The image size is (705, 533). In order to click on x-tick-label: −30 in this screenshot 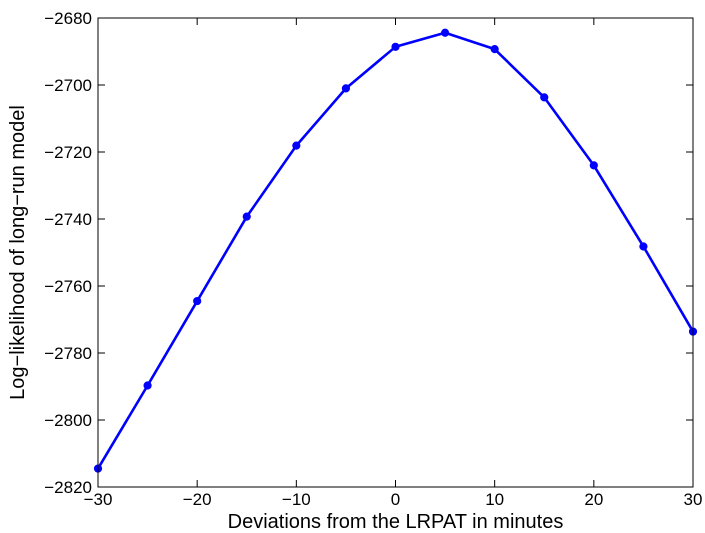, I will do `click(98, 499)`.